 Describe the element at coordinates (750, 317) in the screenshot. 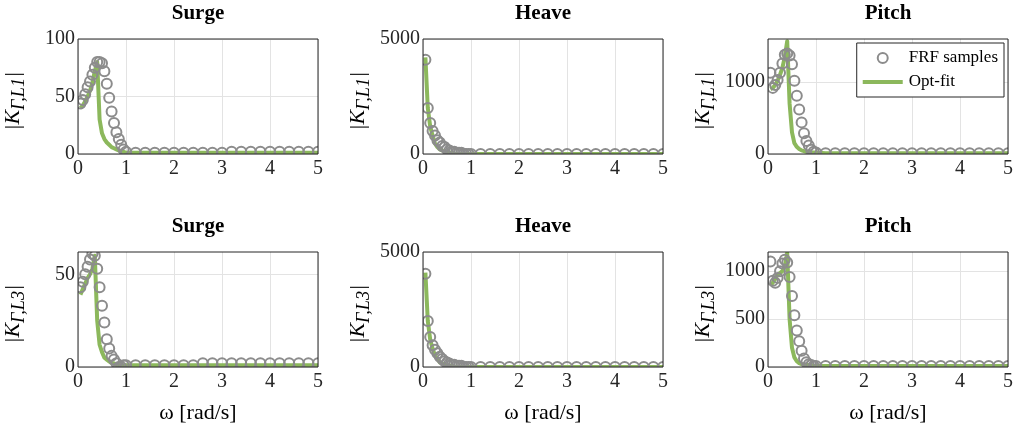

I see `y-tick-label: 500` at that location.